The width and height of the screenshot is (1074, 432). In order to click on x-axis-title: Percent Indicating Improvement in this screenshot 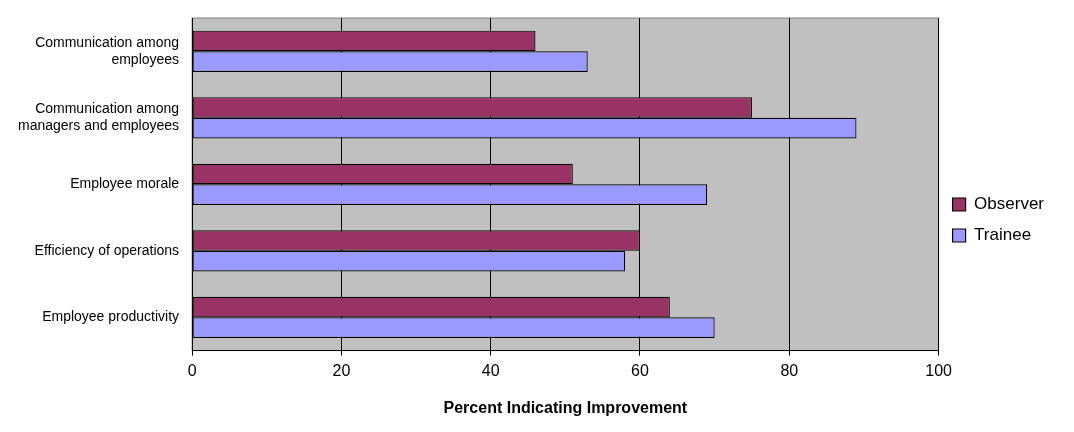, I will do `click(565, 407)`.